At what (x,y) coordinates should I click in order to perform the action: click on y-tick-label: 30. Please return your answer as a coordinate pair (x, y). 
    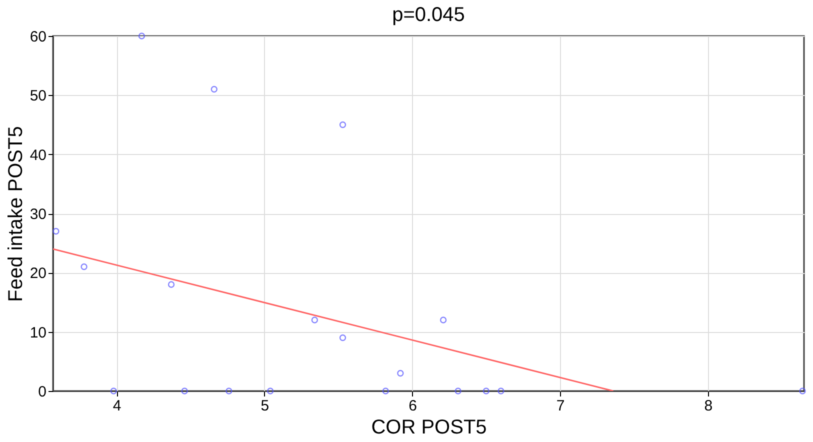
    Looking at the image, I should click on (38, 214).